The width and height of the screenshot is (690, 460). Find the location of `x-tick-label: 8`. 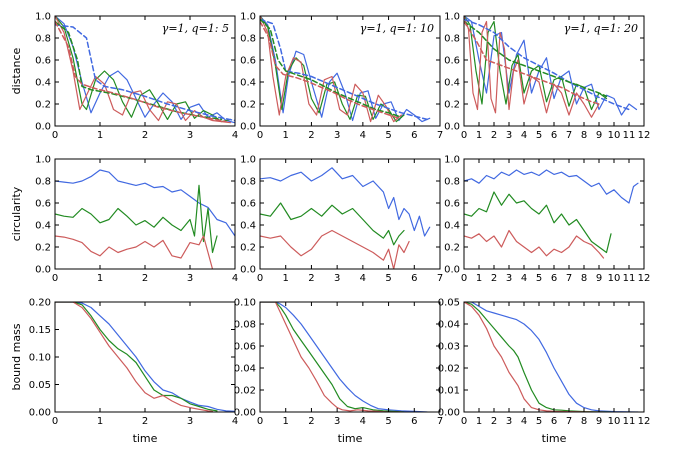

x-tick-label: 8 is located at coordinates (584, 421).